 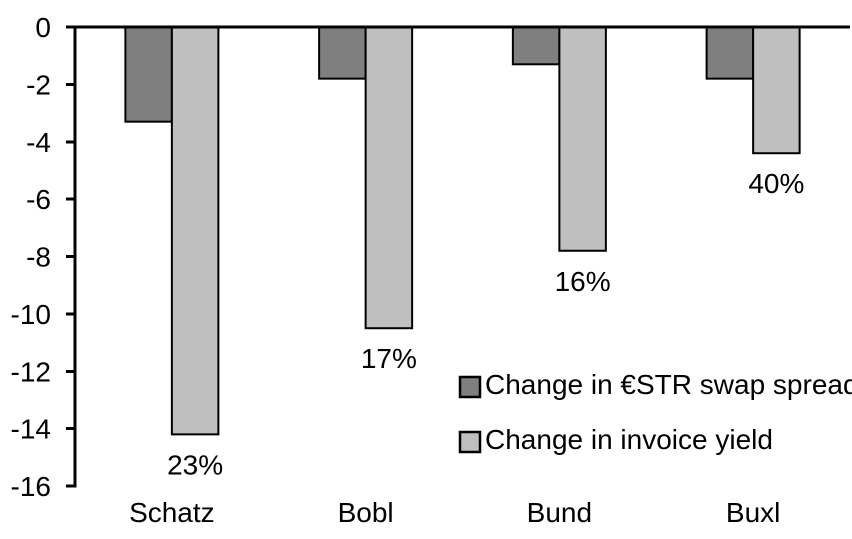 What do you see at coordinates (366, 512) in the screenshot?
I see `category-label-bobl: Bobl` at bounding box center [366, 512].